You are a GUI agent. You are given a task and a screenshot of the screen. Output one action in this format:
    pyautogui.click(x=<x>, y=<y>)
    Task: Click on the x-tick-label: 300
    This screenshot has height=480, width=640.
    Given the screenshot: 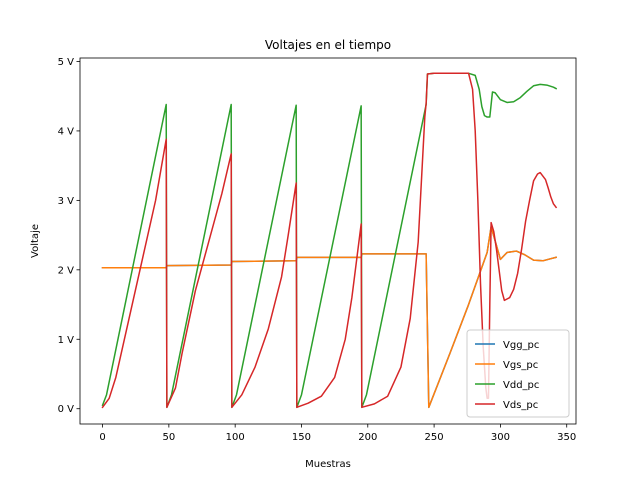 What is the action you would take?
    pyautogui.click(x=500, y=437)
    